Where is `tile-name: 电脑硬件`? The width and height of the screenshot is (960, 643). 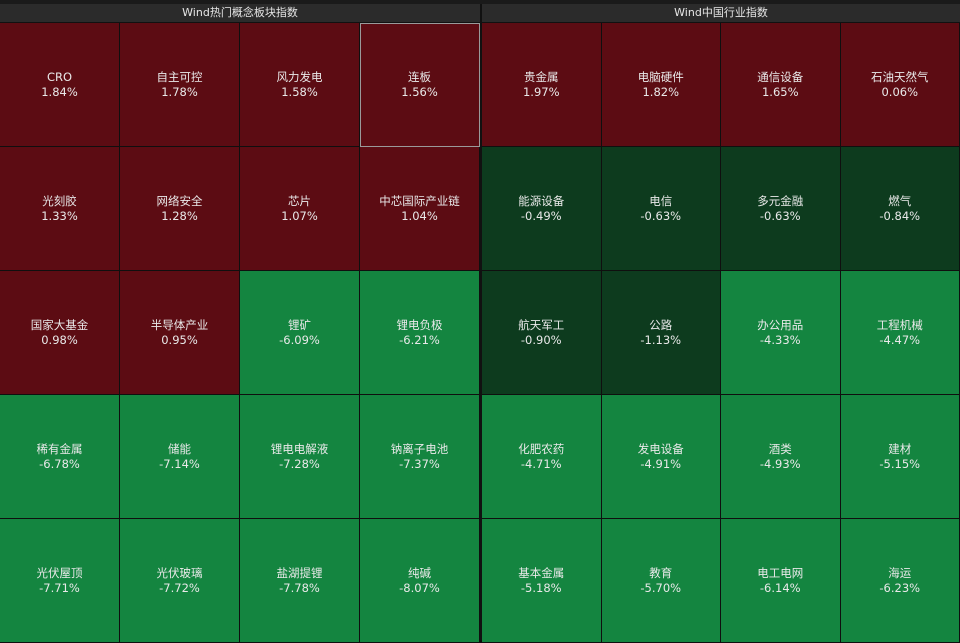
tile-name: 电脑硬件 is located at coordinates (661, 77).